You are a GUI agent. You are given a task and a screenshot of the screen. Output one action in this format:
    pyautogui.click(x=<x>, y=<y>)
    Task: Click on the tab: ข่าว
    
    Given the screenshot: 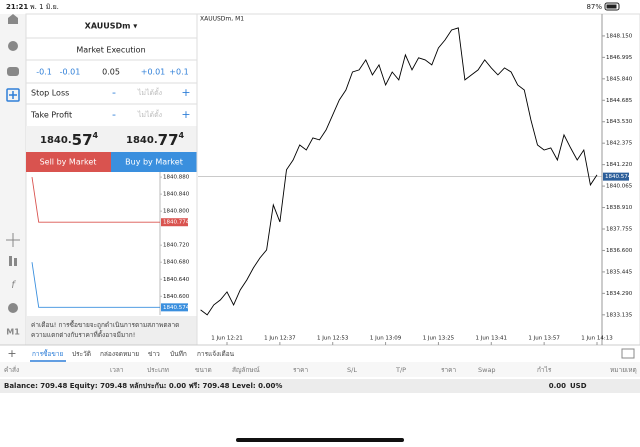 What is the action you would take?
    pyautogui.click(x=154, y=354)
    